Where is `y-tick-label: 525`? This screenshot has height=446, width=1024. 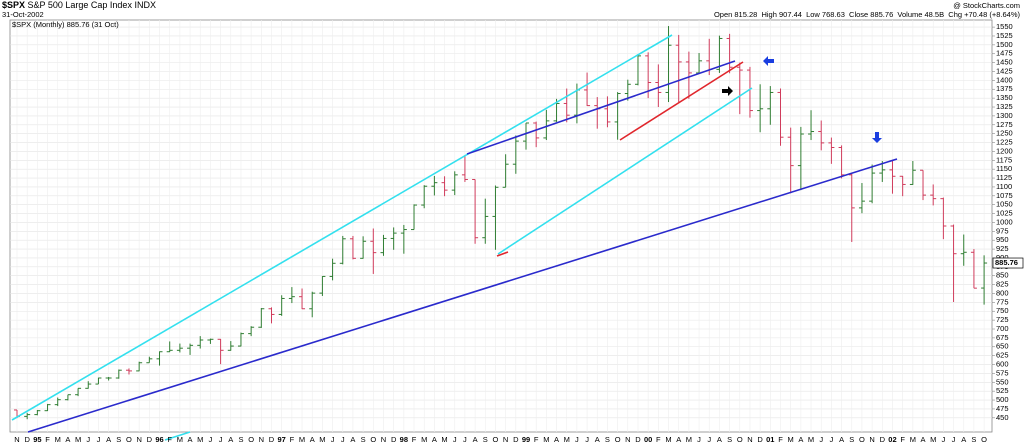 y-tick-label: 525 is located at coordinates (1002, 390).